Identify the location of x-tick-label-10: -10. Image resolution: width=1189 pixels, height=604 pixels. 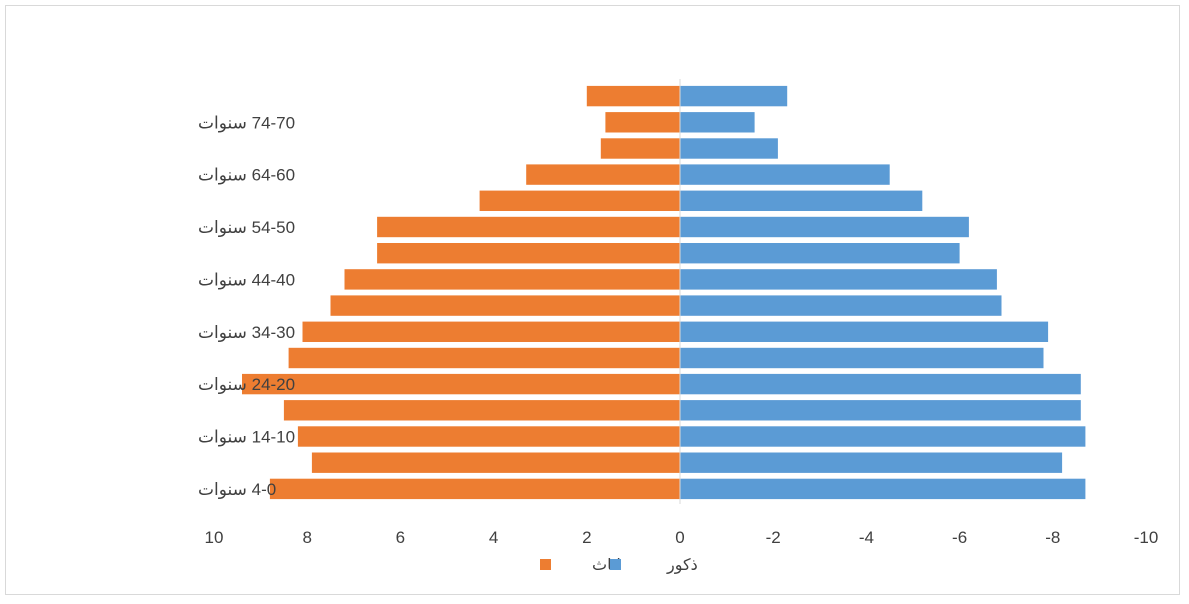
(1146, 537).